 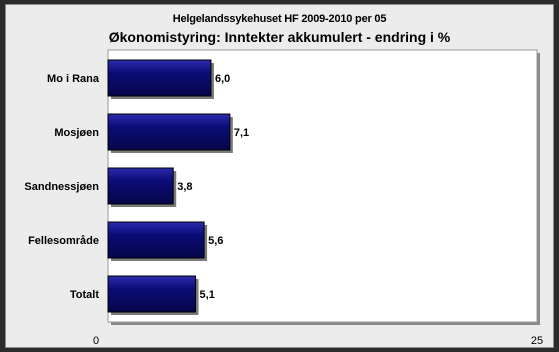 I want to click on category-label: Mosjøen, so click(x=76, y=133).